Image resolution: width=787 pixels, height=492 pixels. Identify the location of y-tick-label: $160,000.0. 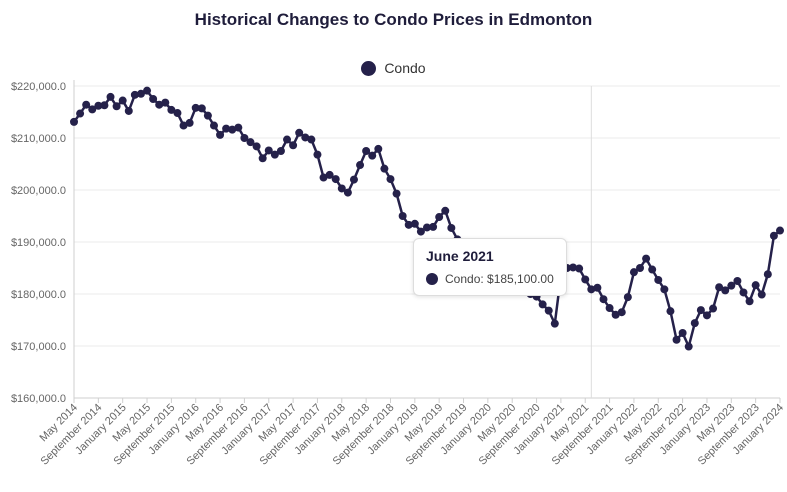
(38, 399).